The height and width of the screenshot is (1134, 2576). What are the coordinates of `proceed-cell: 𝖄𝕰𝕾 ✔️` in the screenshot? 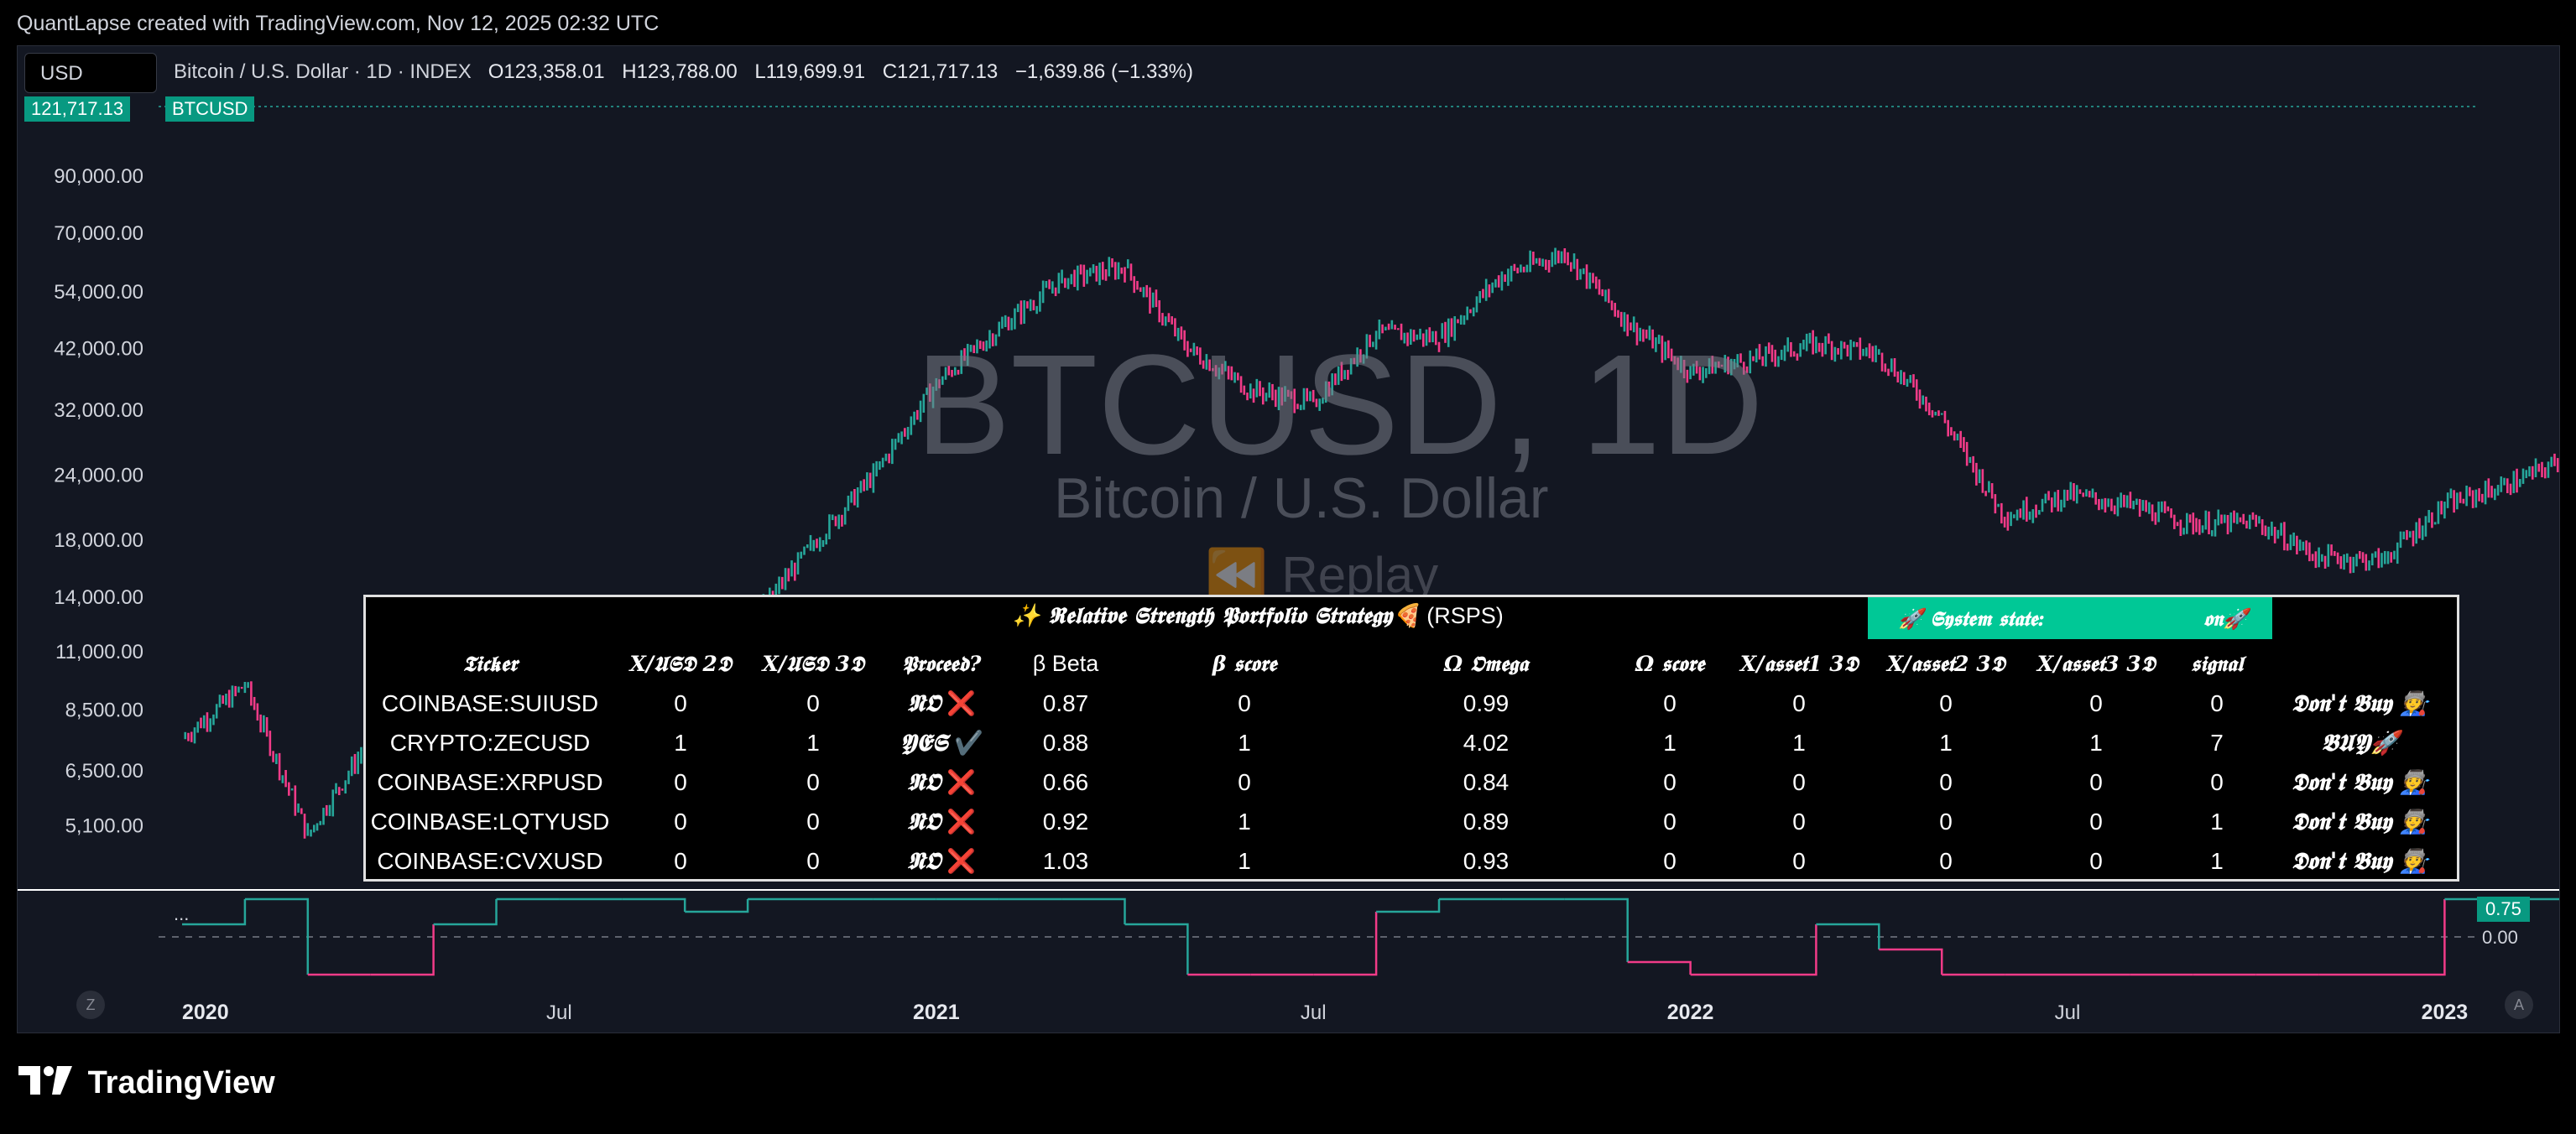 It's located at (941, 742).